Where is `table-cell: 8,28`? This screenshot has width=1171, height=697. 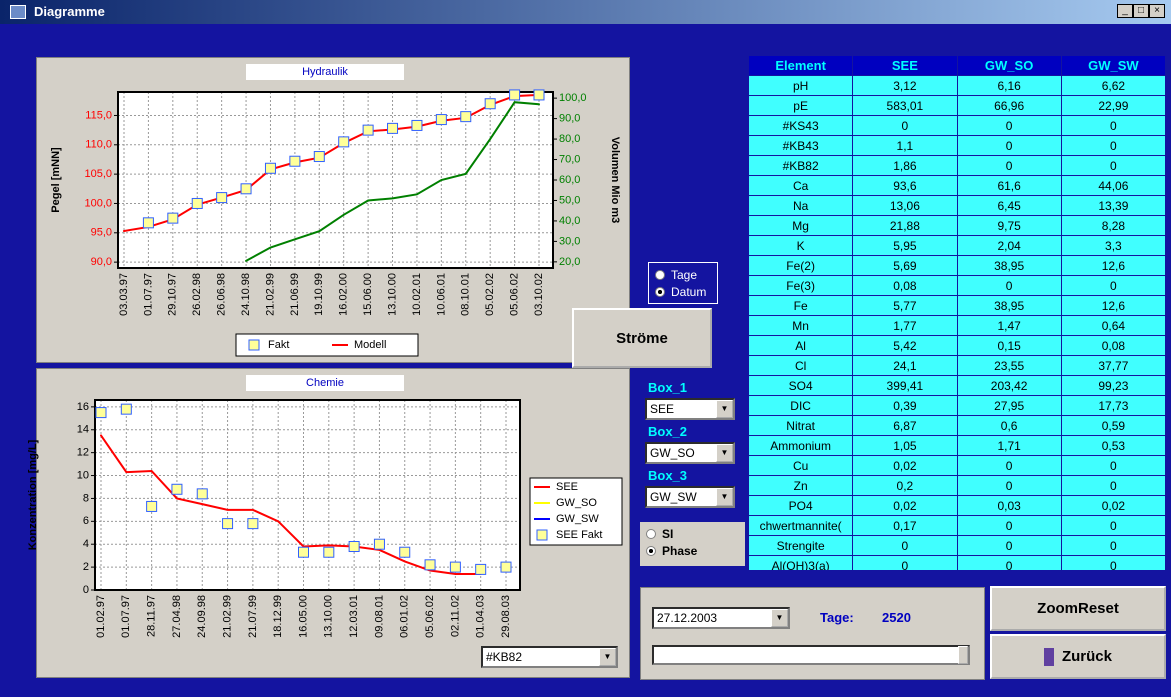
table-cell: 8,28 is located at coordinates (1113, 225).